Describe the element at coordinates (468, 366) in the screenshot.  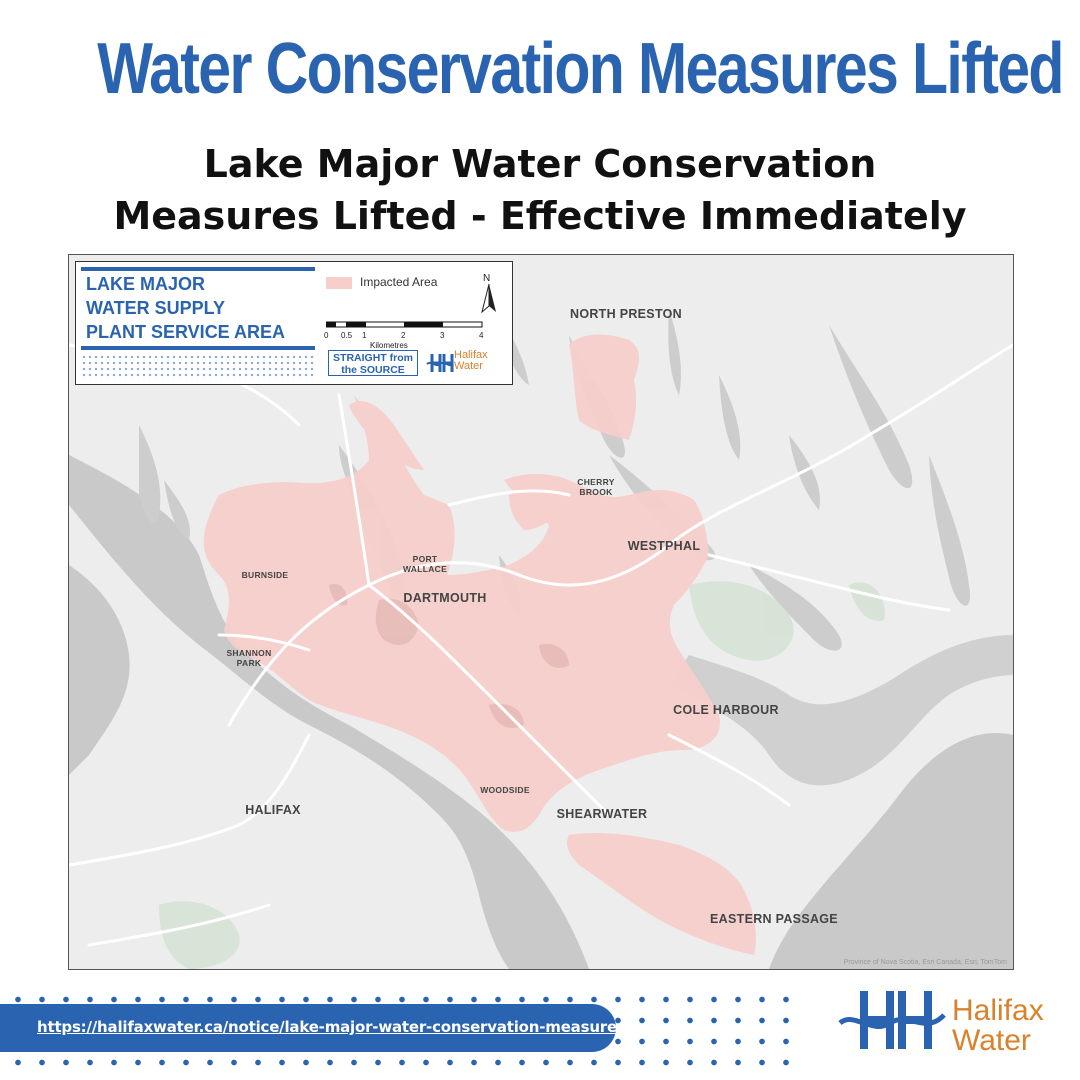
I see `legend-logo-line2: Water` at that location.